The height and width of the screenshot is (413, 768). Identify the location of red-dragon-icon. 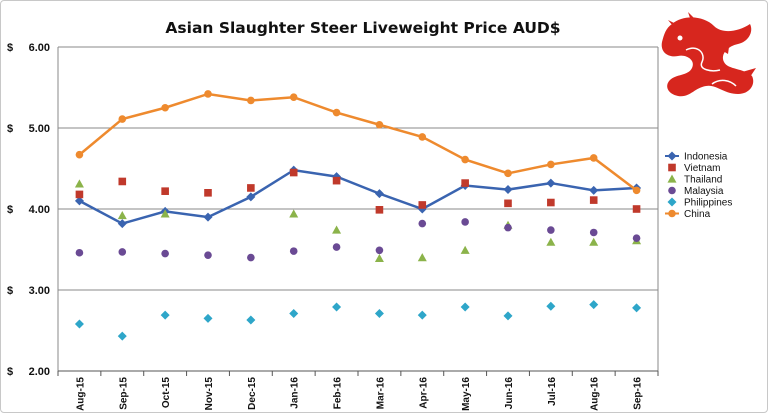
(708, 54).